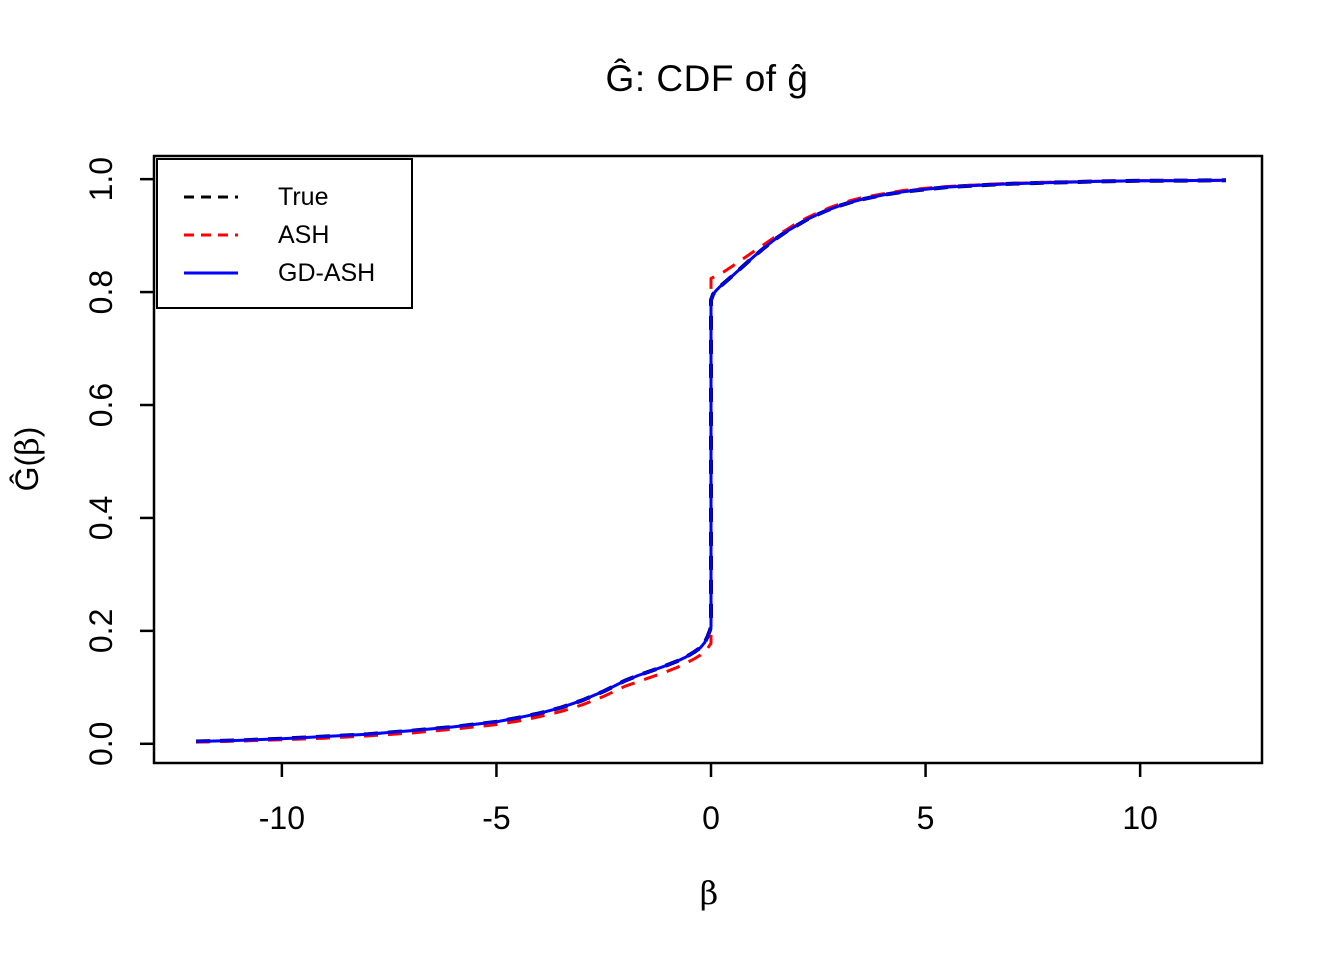 The height and width of the screenshot is (960, 1344). I want to click on y-tick-label: 1.0, so click(101, 179).